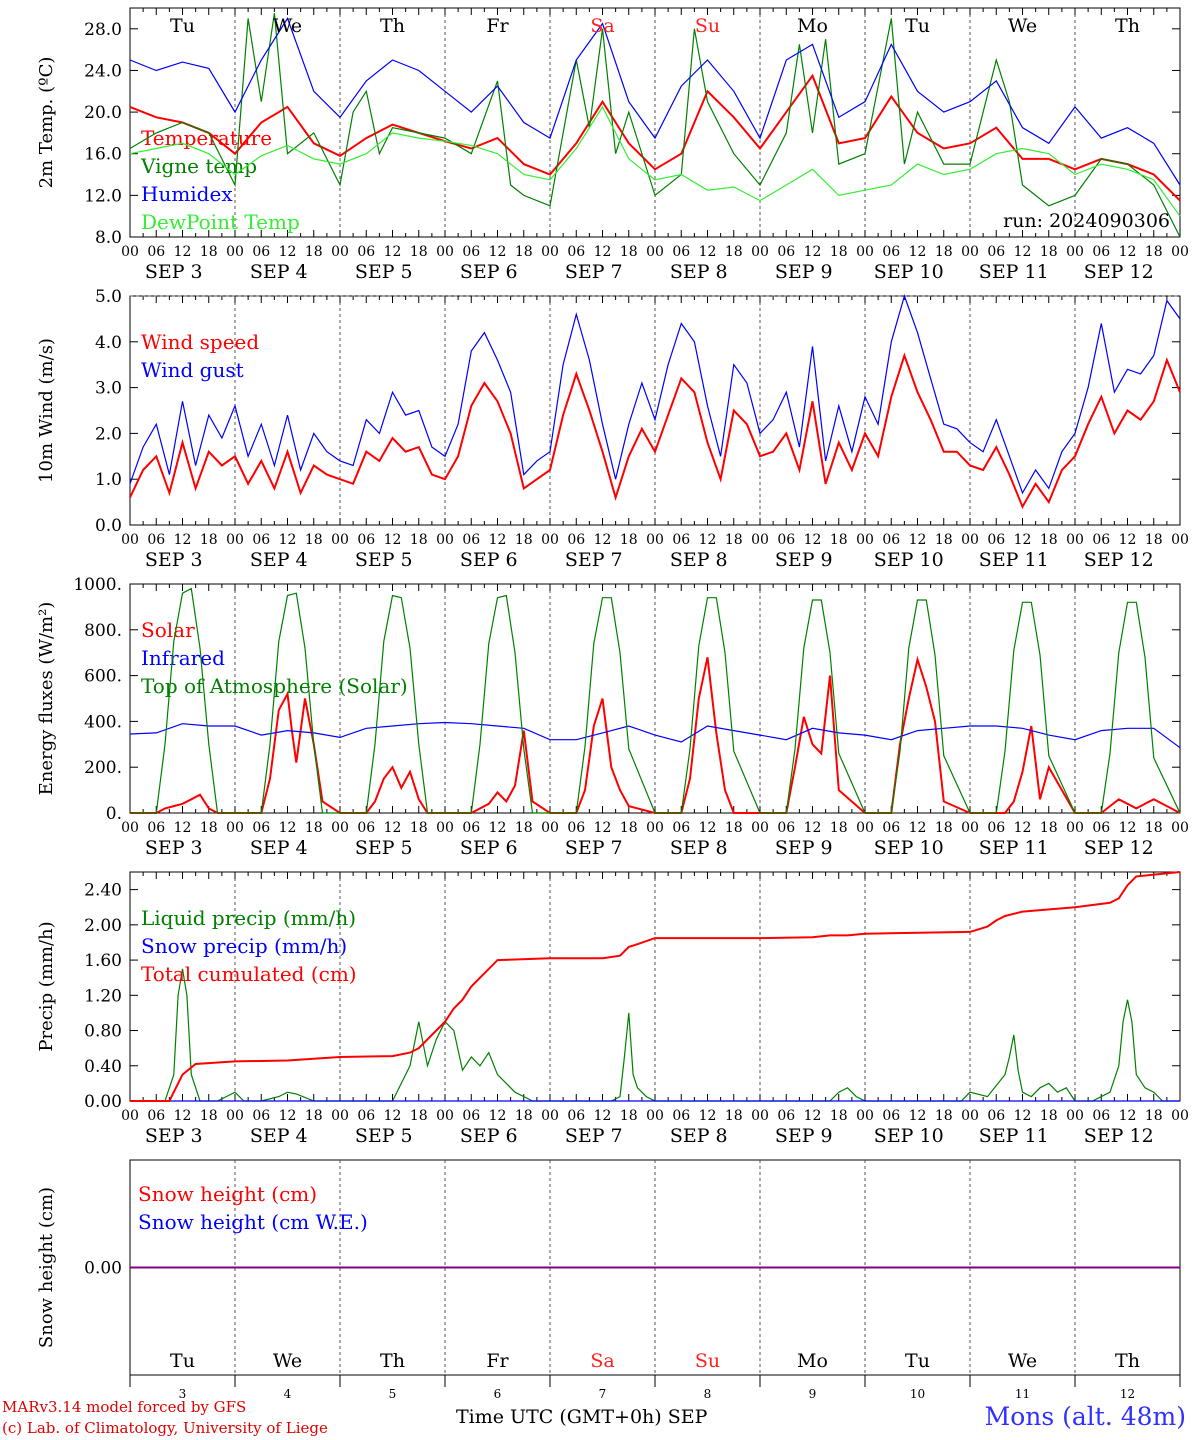 This screenshot has height=1440, width=1194. I want to click on y-tick-label: 1.0, so click(108, 480).